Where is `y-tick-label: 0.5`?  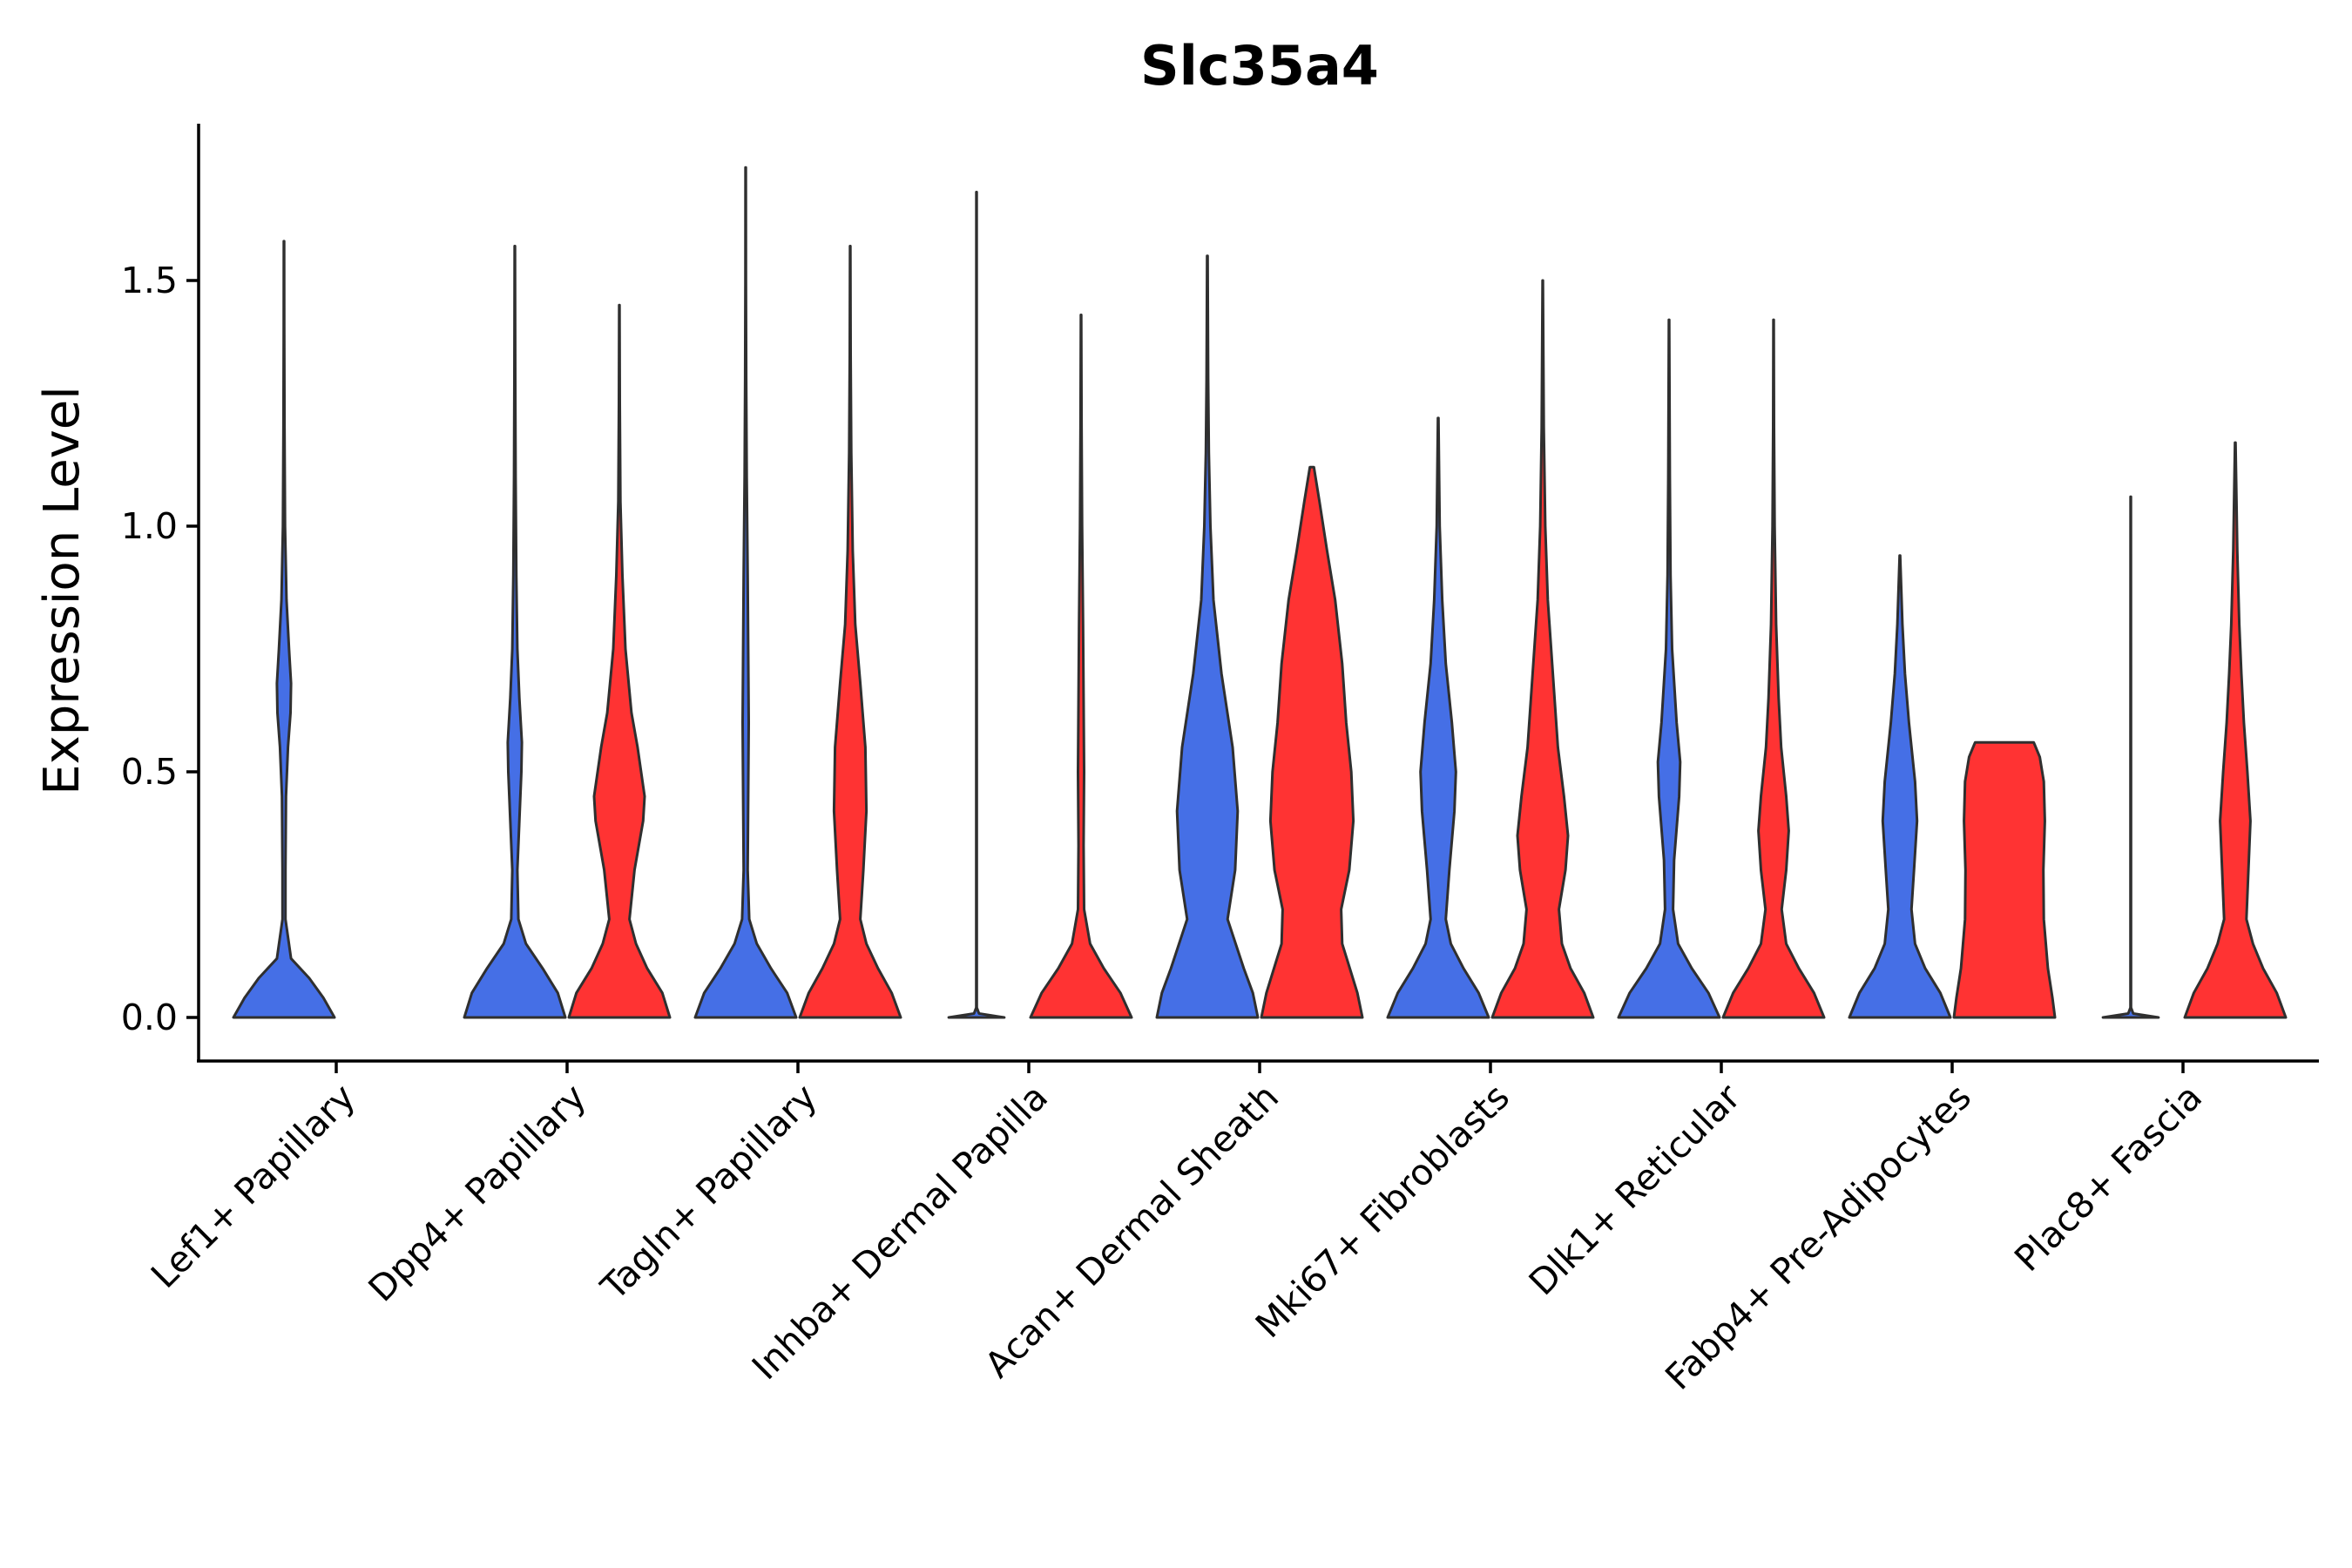 y-tick-label: 0.5 is located at coordinates (150, 772).